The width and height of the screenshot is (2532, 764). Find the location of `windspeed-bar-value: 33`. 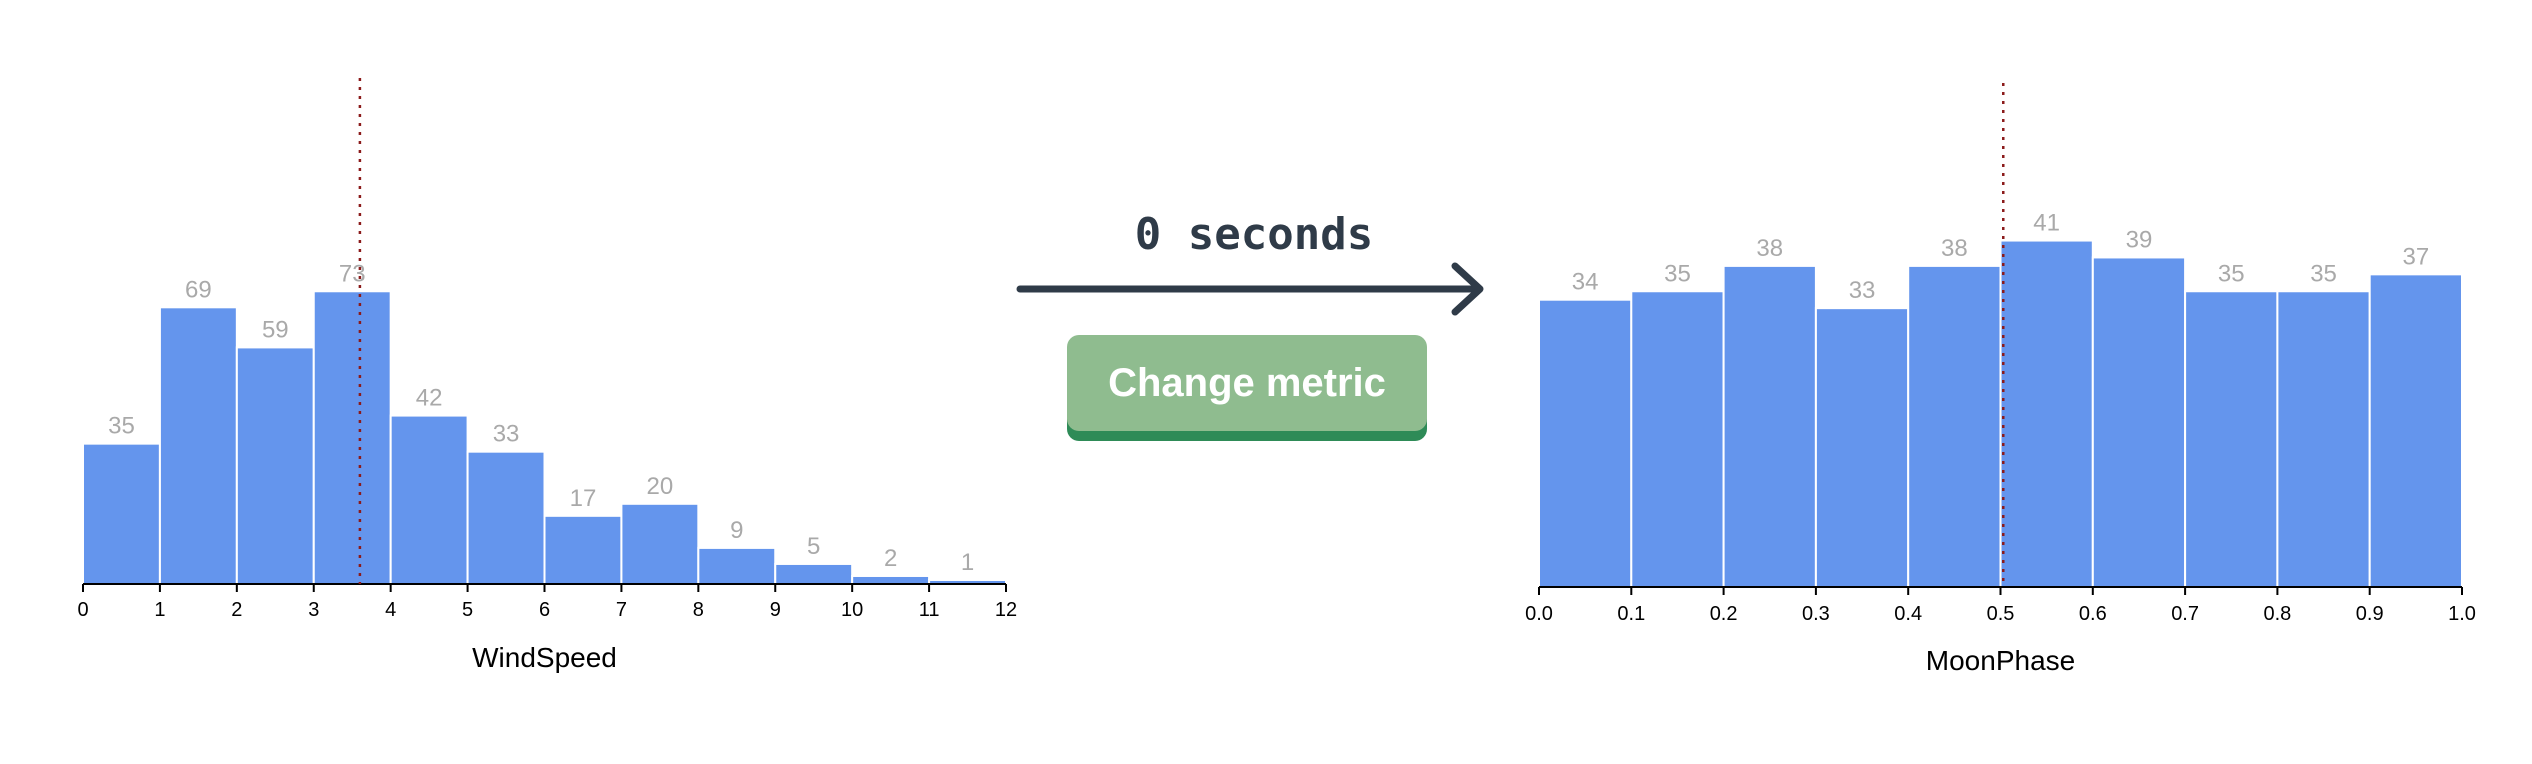

windspeed-bar-value: 33 is located at coordinates (506, 434).